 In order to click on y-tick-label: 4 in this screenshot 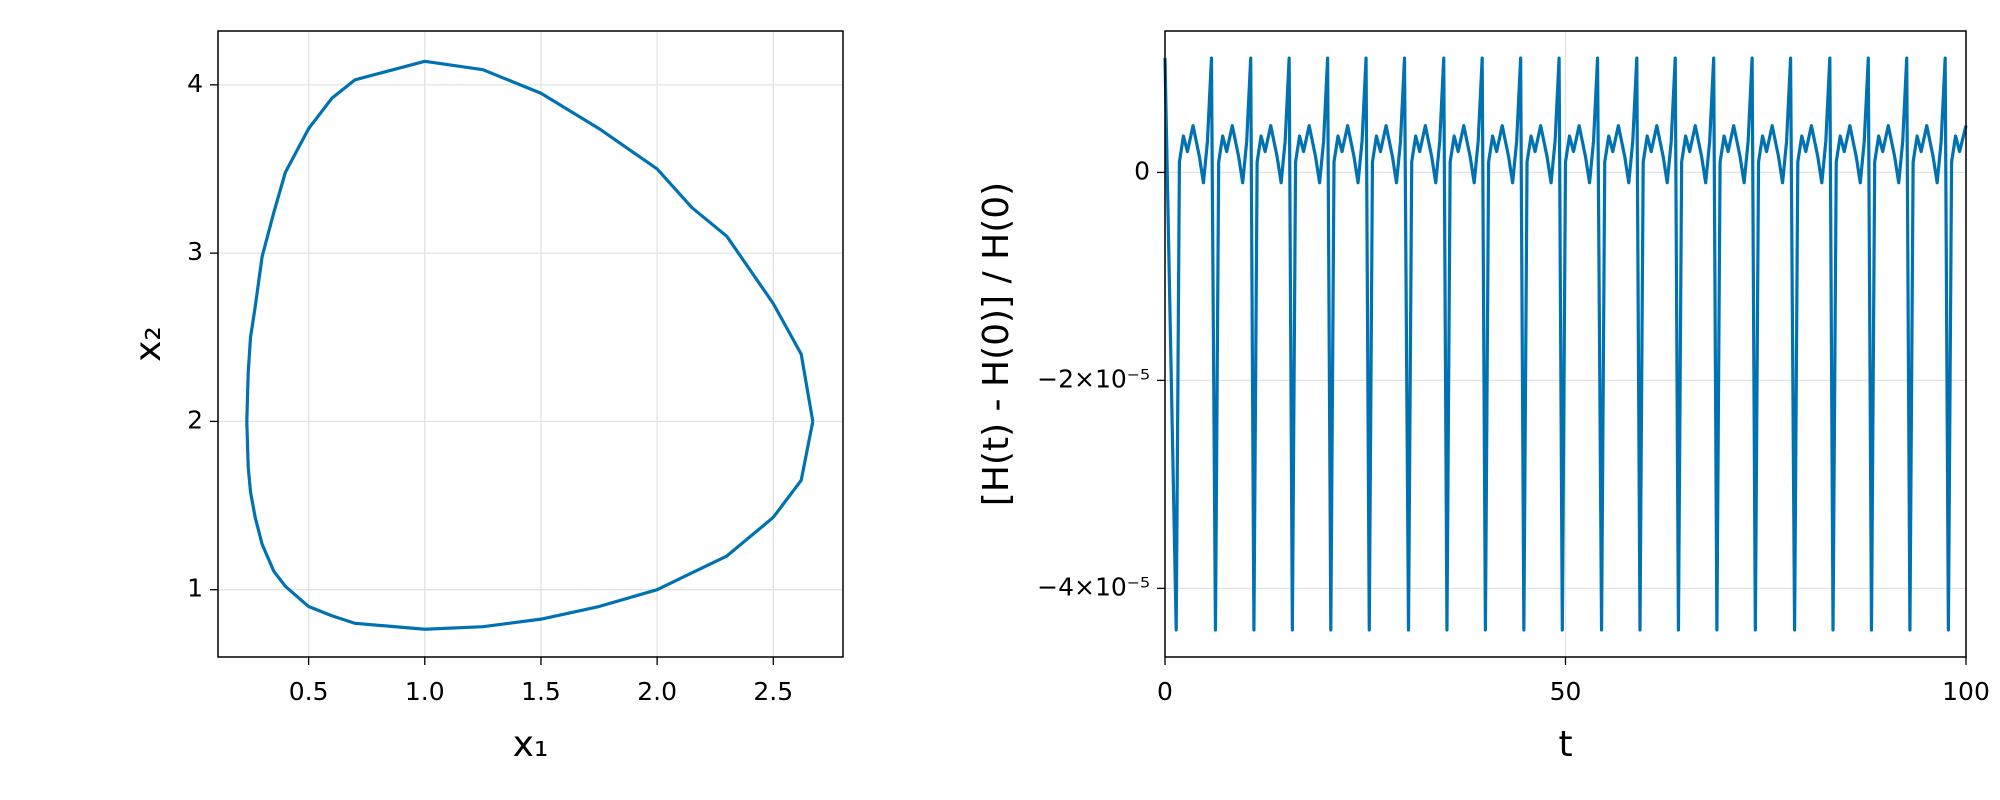, I will do `click(195, 83)`.